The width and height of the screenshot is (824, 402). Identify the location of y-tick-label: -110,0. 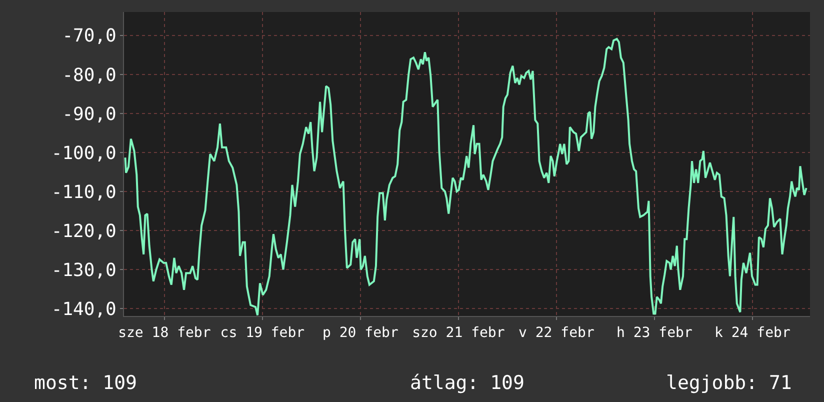
(83, 192).